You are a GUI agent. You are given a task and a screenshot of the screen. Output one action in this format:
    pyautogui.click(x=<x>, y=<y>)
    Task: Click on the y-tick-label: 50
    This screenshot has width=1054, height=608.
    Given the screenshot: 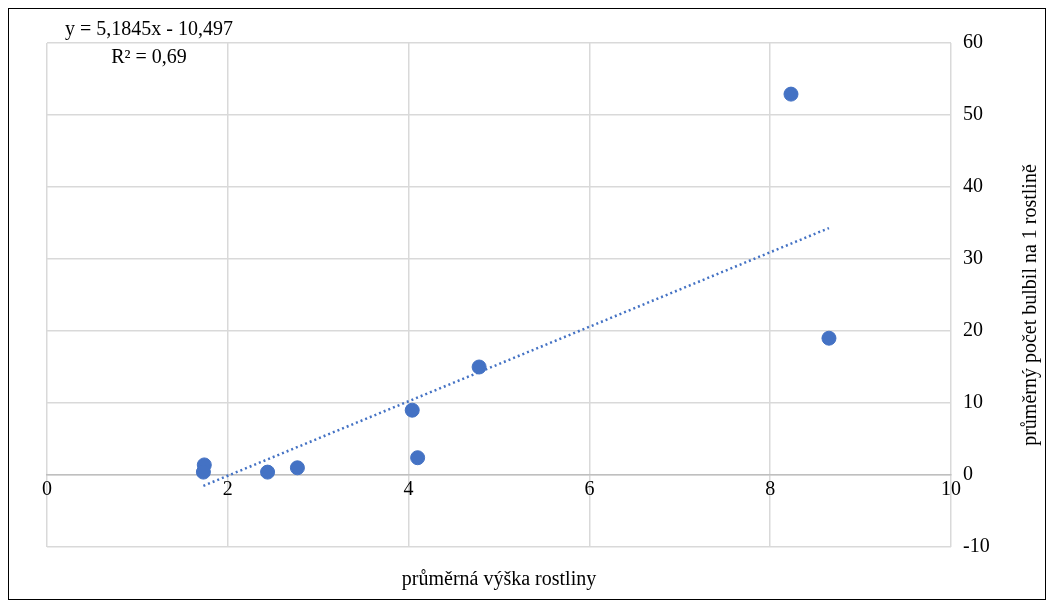 What is the action you would take?
    pyautogui.click(x=973, y=113)
    